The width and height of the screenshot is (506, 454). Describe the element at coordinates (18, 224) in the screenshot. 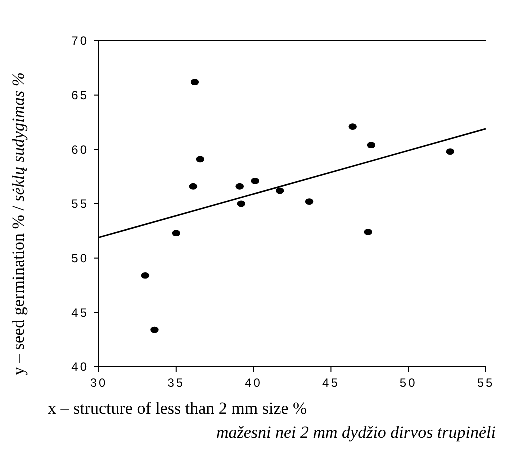

I see `y-axis-title: y – seed germination % / sėklų sudygimas %` at that location.